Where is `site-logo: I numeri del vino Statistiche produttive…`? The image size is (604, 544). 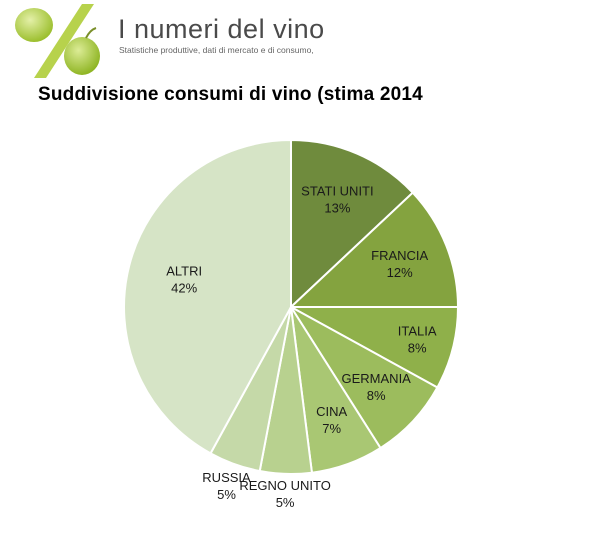
site-logo: I numeri del vino Statistiche produttive… is located at coordinates (162, 40).